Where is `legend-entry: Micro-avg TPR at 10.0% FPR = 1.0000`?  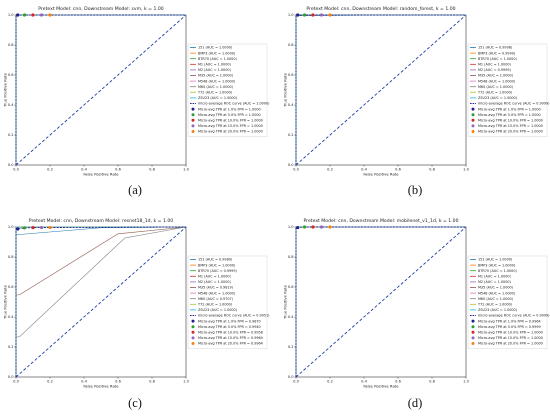 legend-entry: Micro-avg TPR at 10.0% FPR = 1.0000 is located at coordinates (510, 333).